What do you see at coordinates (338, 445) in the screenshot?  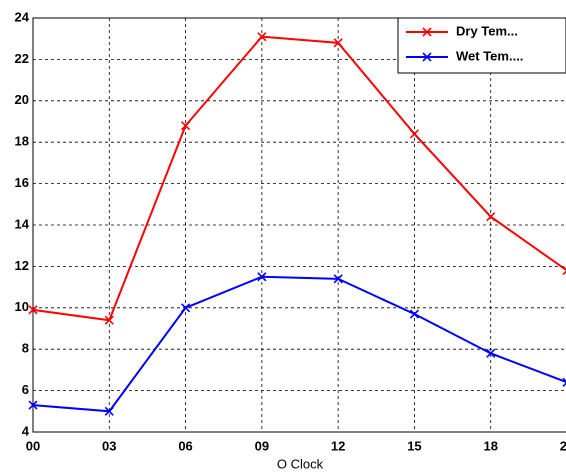 I see `x-tick-label: 12` at bounding box center [338, 445].